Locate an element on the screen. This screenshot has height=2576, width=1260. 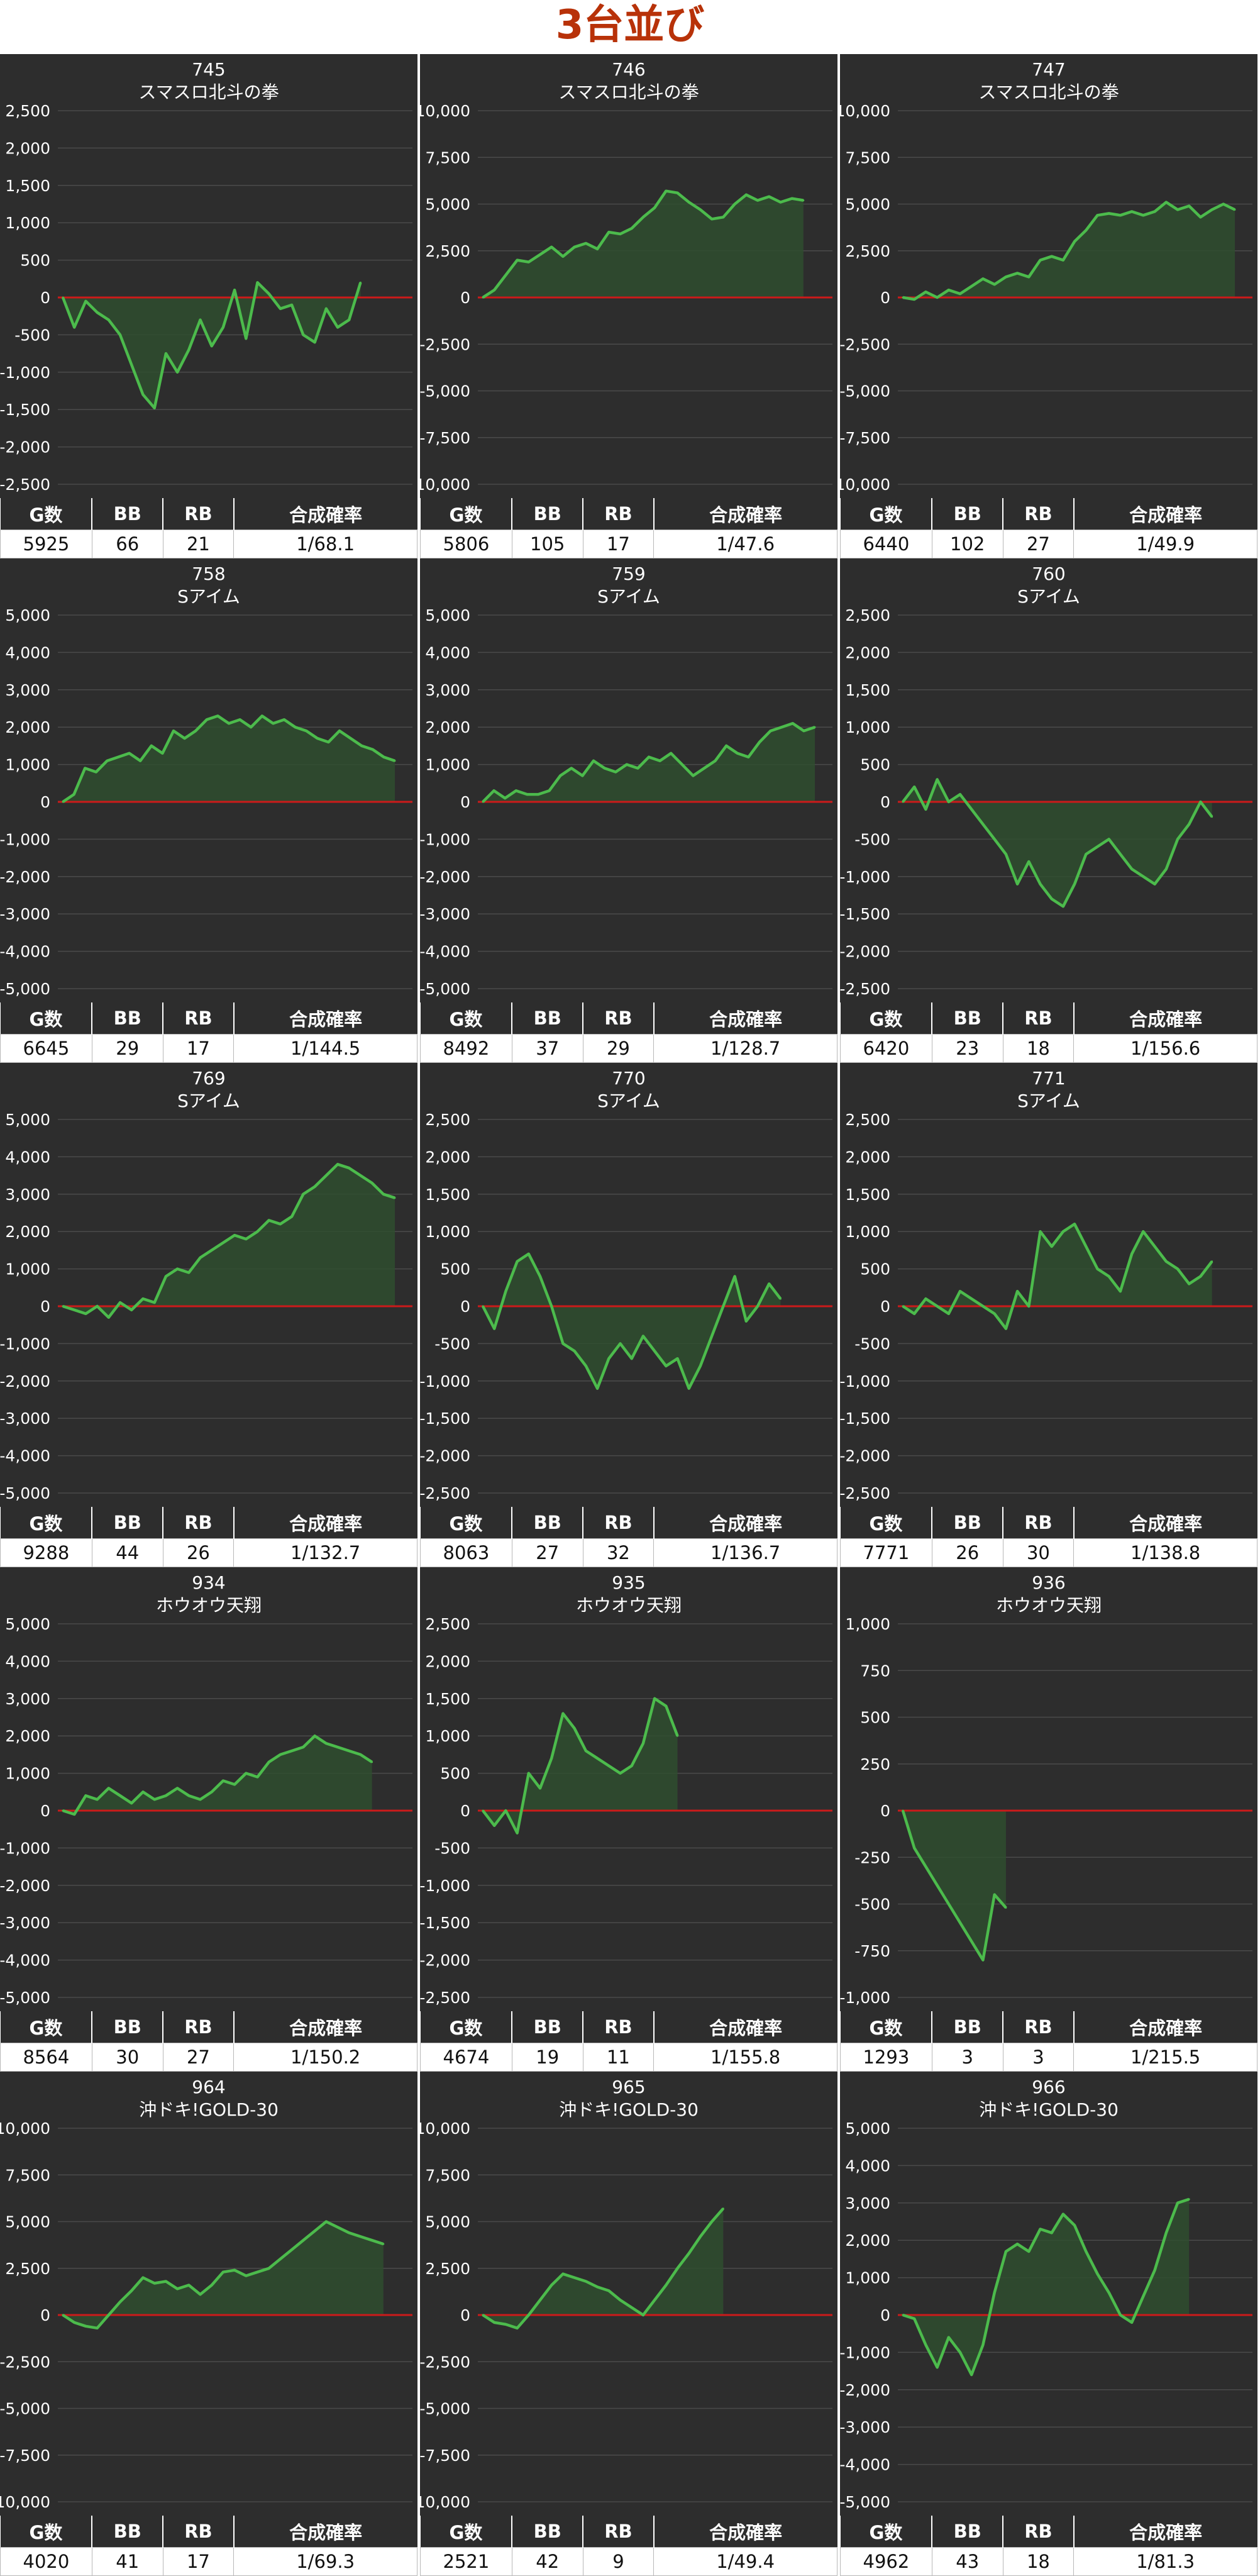
y-tick-label: -1,500 is located at coordinates (865, 914).